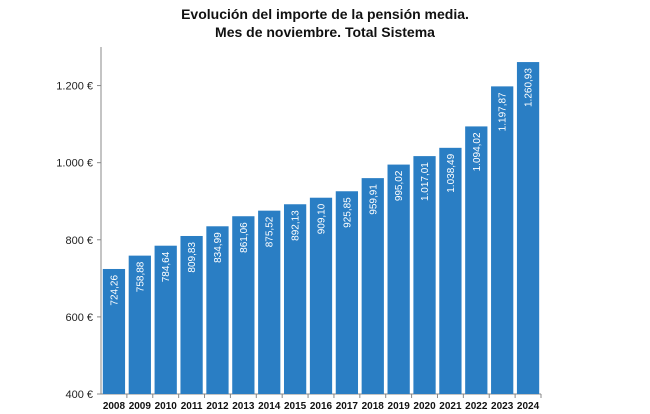 The image size is (650, 414). I want to click on data-label: 875,52, so click(270, 231).